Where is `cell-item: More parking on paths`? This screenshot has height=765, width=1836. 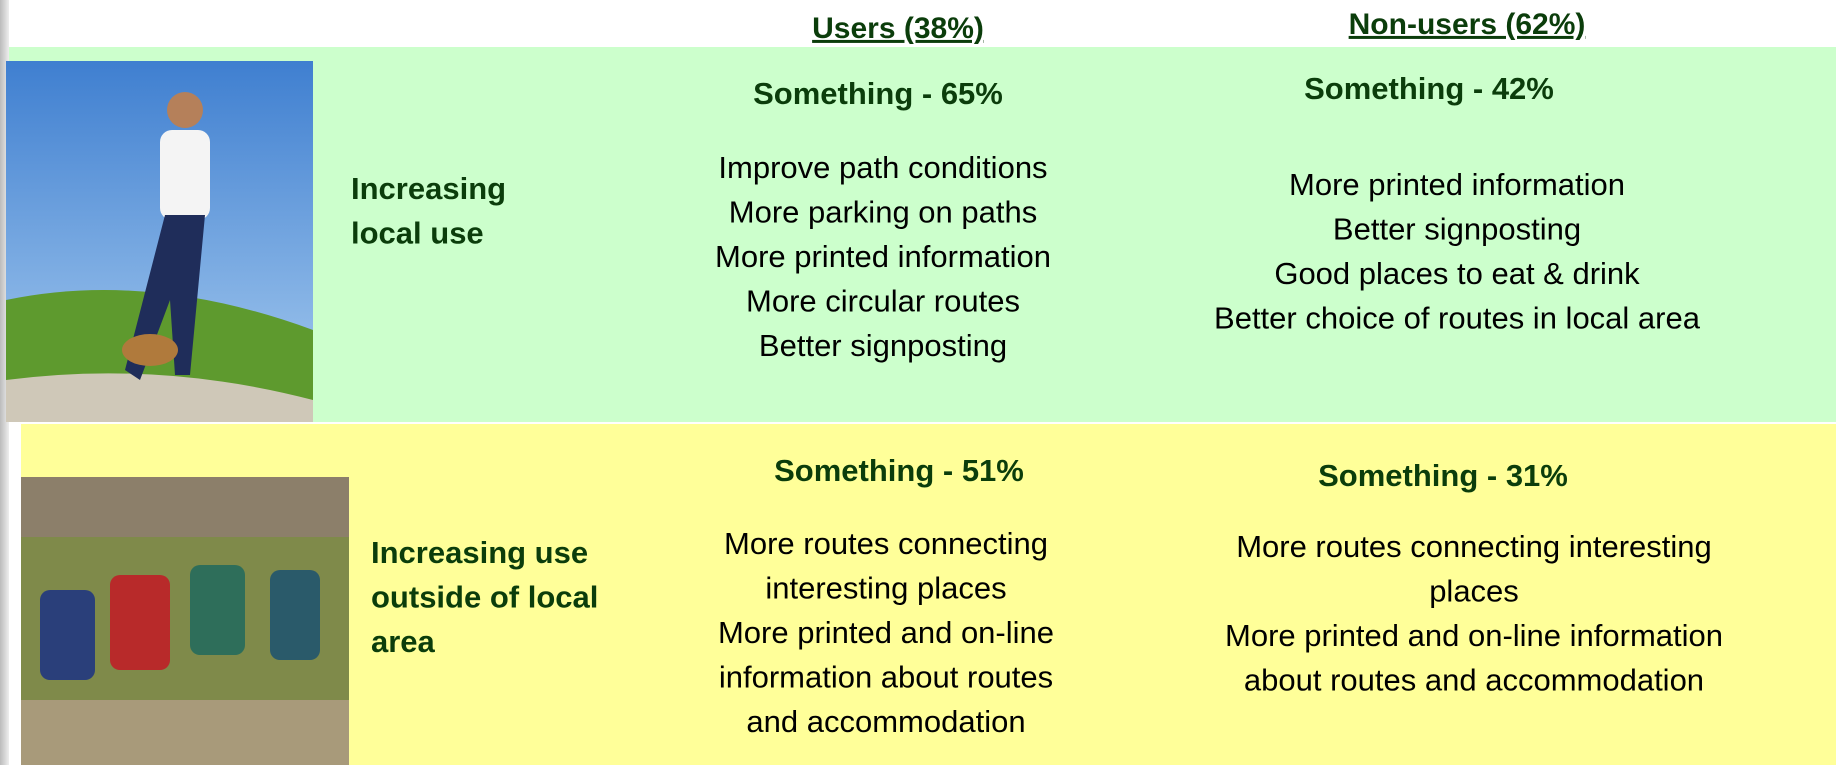
cell-item: More parking on paths is located at coordinates (883, 212).